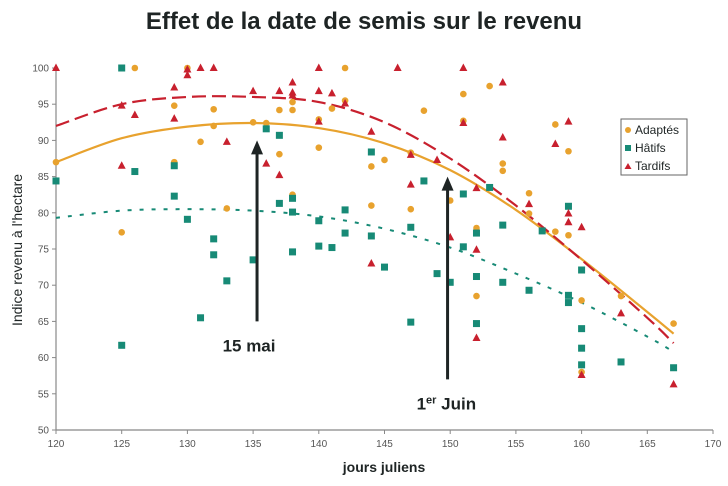  What do you see at coordinates (657, 130) in the screenshot?
I see `legend-label-adaptes: Adaptés` at bounding box center [657, 130].